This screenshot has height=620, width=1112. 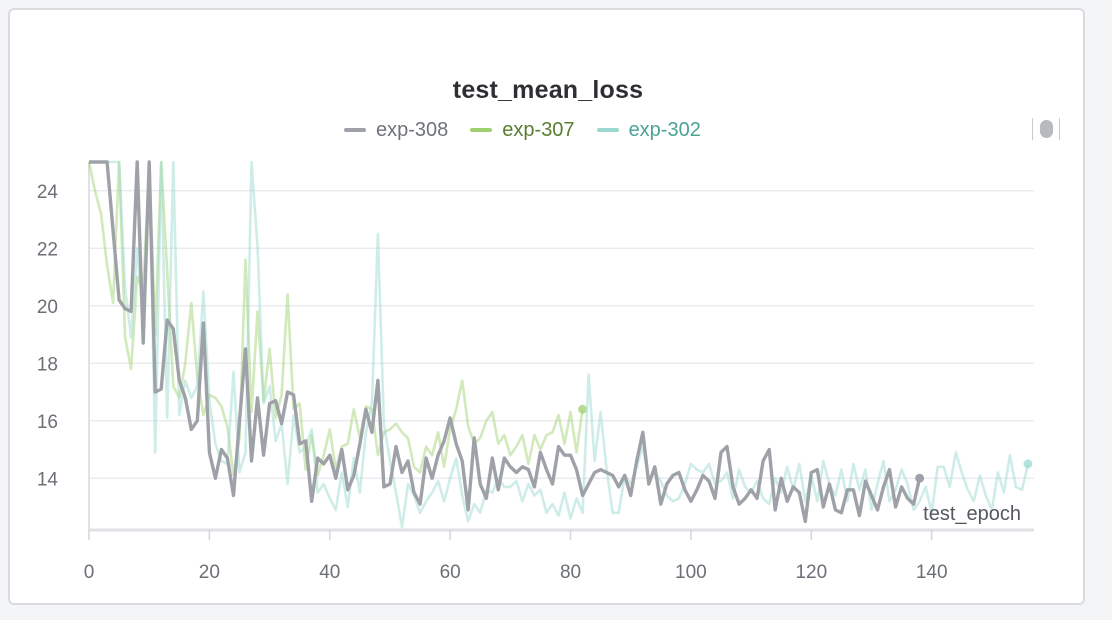 What do you see at coordinates (209, 572) in the screenshot?
I see `x-tick-label: 20` at bounding box center [209, 572].